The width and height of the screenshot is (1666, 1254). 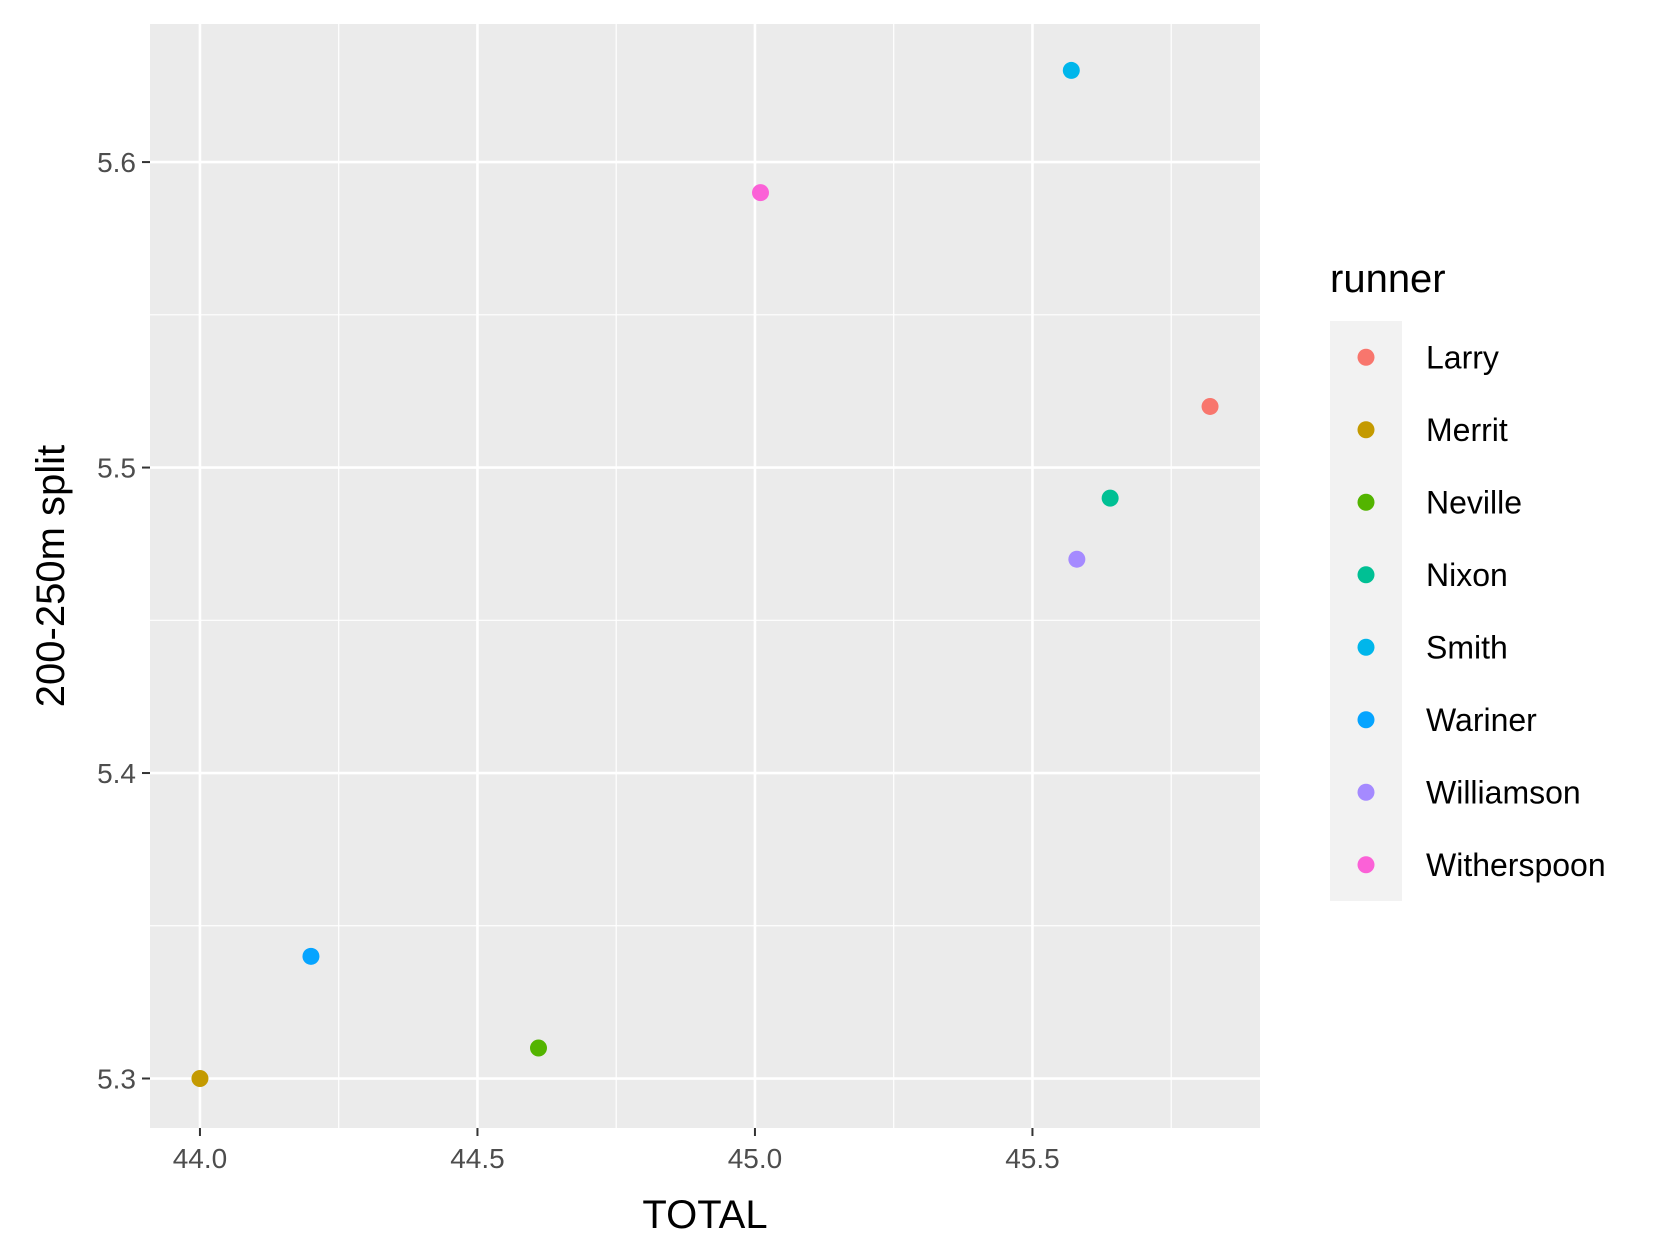 What do you see at coordinates (311, 956) in the screenshot?
I see `data-point-wariner` at bounding box center [311, 956].